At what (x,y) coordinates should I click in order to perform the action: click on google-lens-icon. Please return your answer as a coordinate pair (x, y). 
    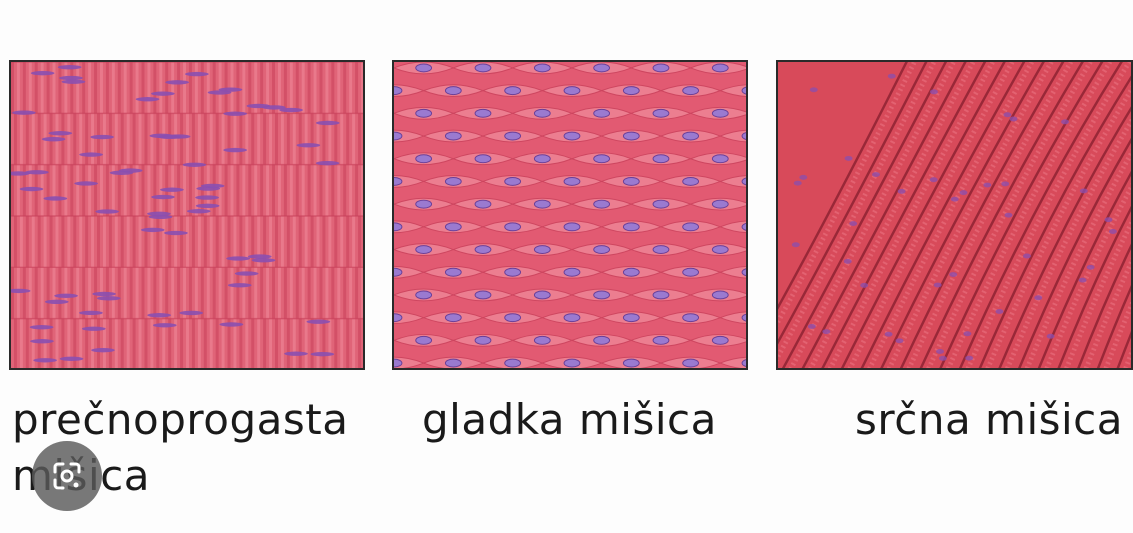
    Looking at the image, I should click on (67, 476).